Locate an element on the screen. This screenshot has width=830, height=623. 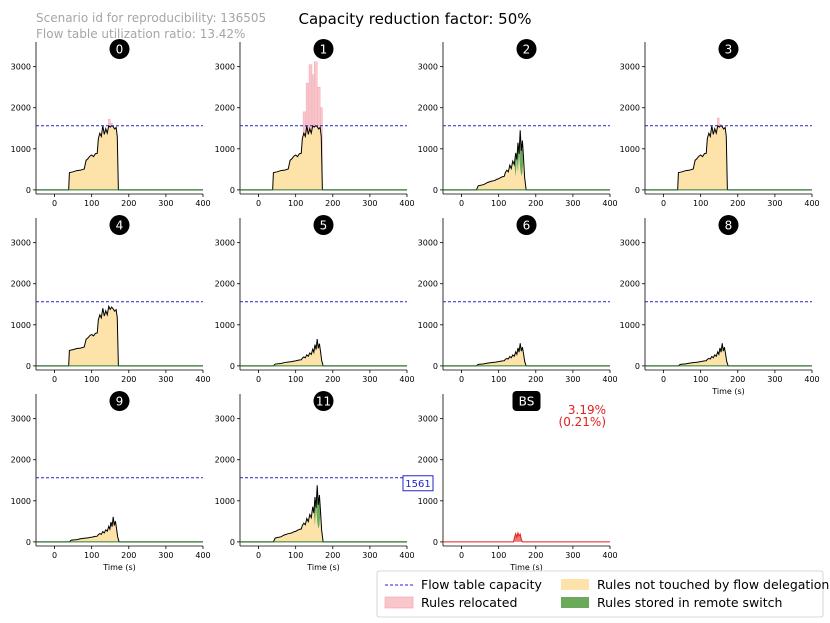
bs-area is located at coordinates (526, 537).